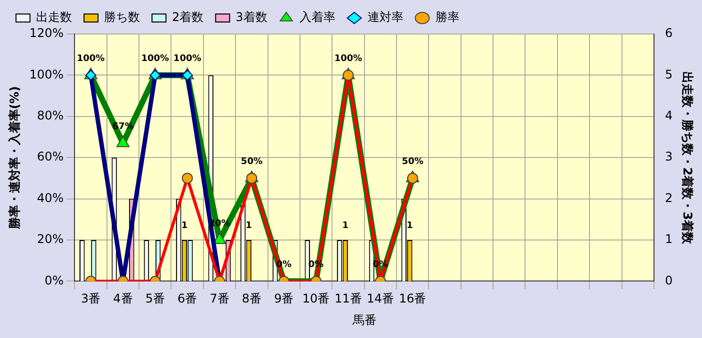 The width and height of the screenshot is (702, 338). I want to click on y2-tick-label: 4, so click(668, 115).